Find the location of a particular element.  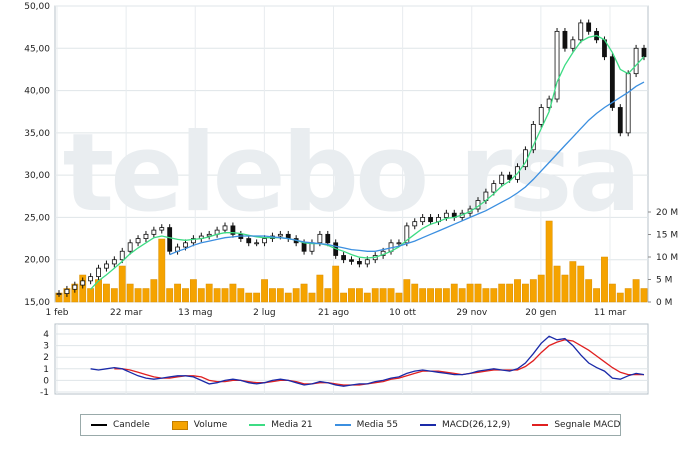

price-tick-label: 45,00 is located at coordinates (37, 49).